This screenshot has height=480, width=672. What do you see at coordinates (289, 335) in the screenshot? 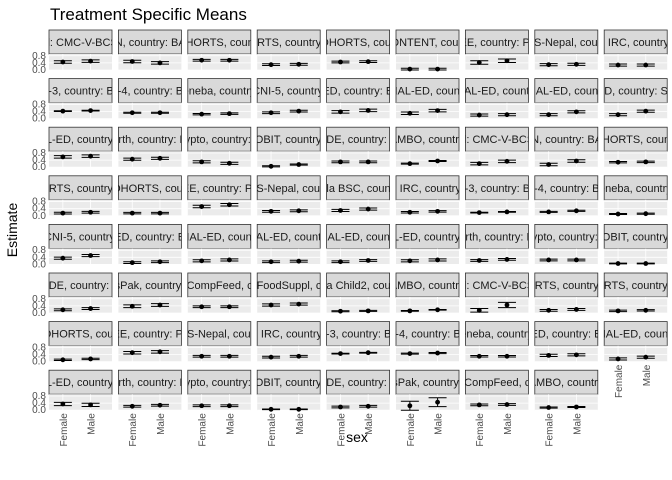
I see `facet-strip-label: studyid: IRC, country: INDIA` at bounding box center [289, 335].